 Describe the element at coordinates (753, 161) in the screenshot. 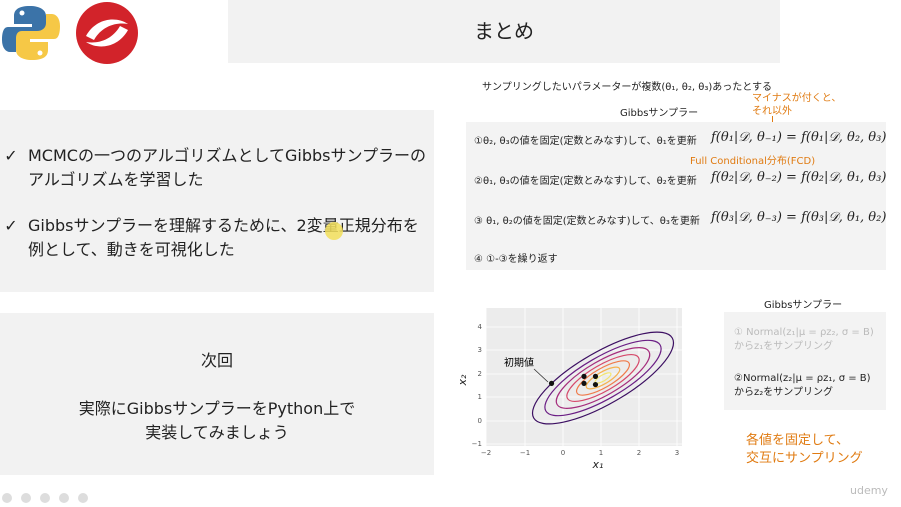

I see `note-fcd: Full Conditional分布(FCD)` at that location.